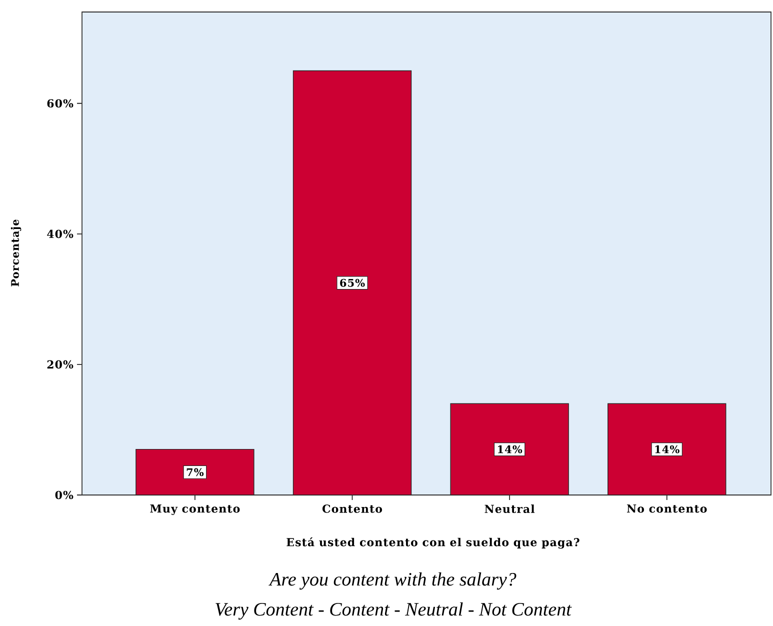 This screenshot has width=773, height=626. I want to click on x-tick-label: Neutral, so click(509, 509).